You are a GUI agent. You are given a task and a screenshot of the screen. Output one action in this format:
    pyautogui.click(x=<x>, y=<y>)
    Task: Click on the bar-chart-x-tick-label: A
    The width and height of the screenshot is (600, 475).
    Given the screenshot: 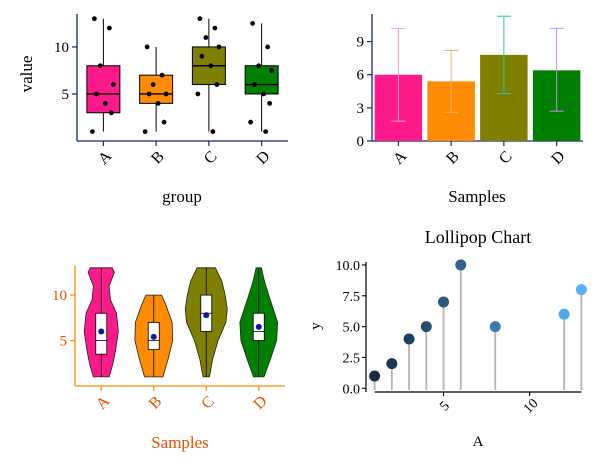 What is the action you would take?
    pyautogui.click(x=400, y=157)
    